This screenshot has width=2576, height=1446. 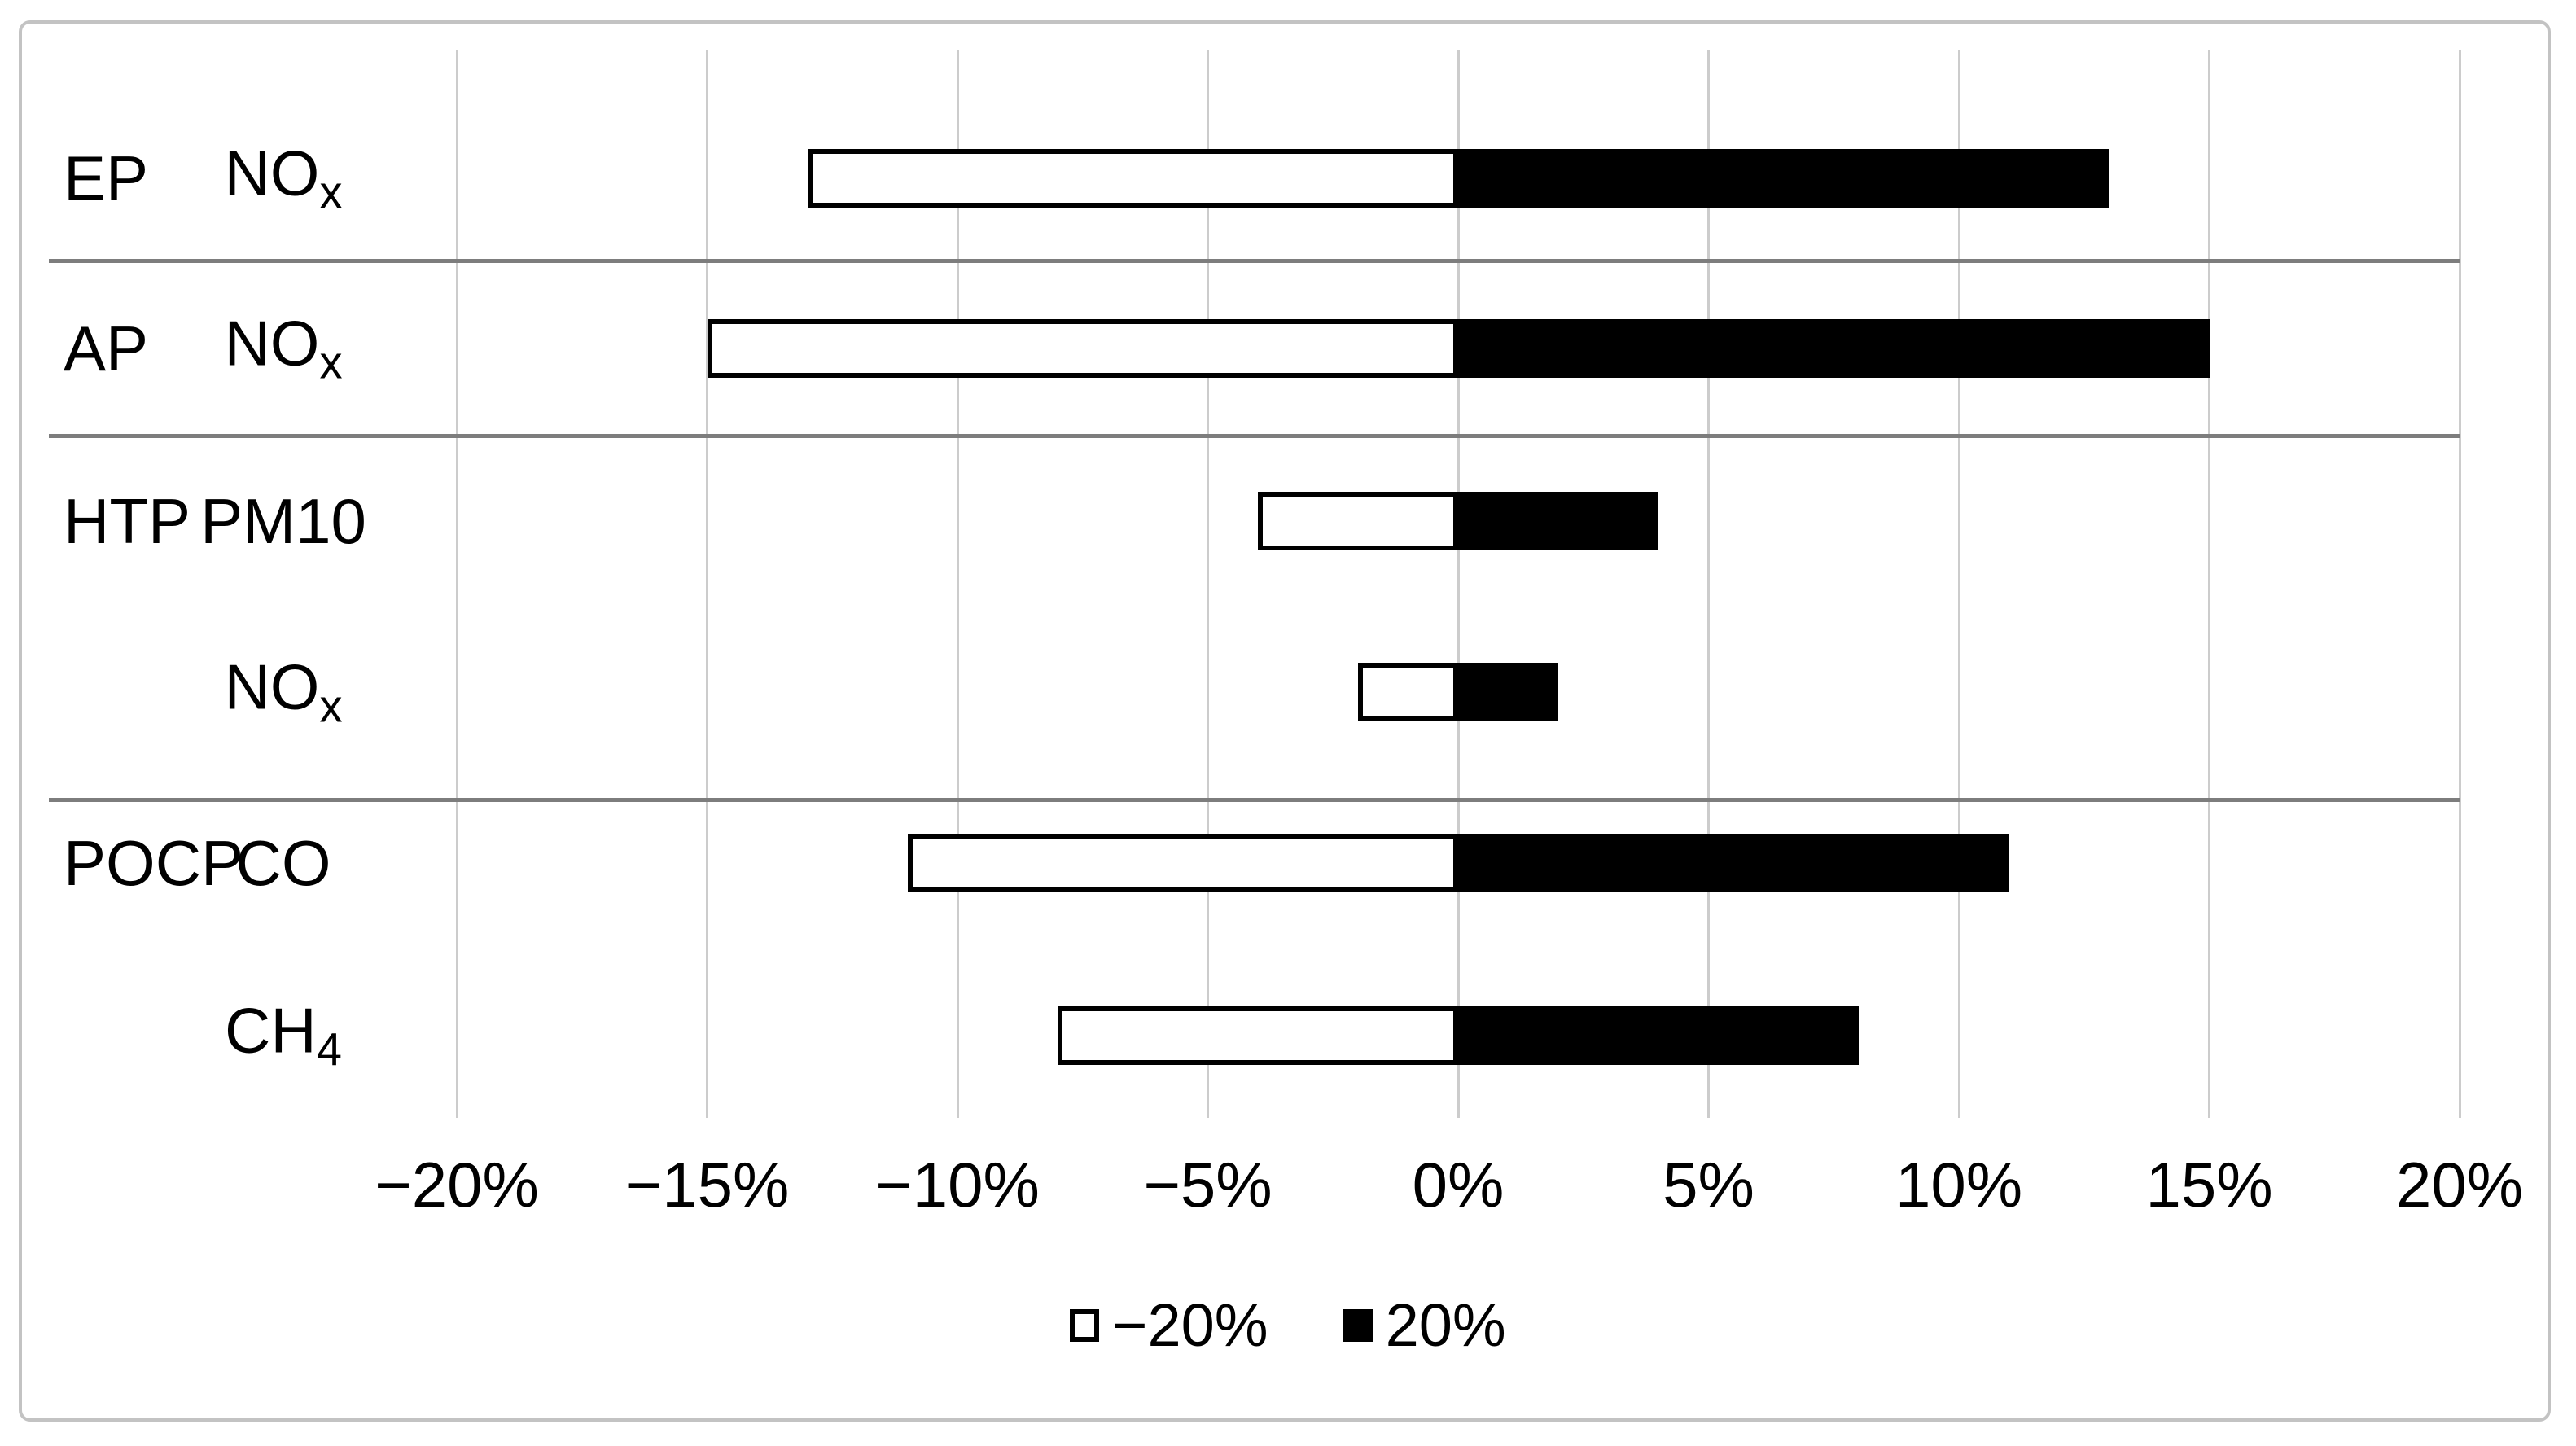 I want to click on row-substance-label: CH4, so click(x=283, y=1036).